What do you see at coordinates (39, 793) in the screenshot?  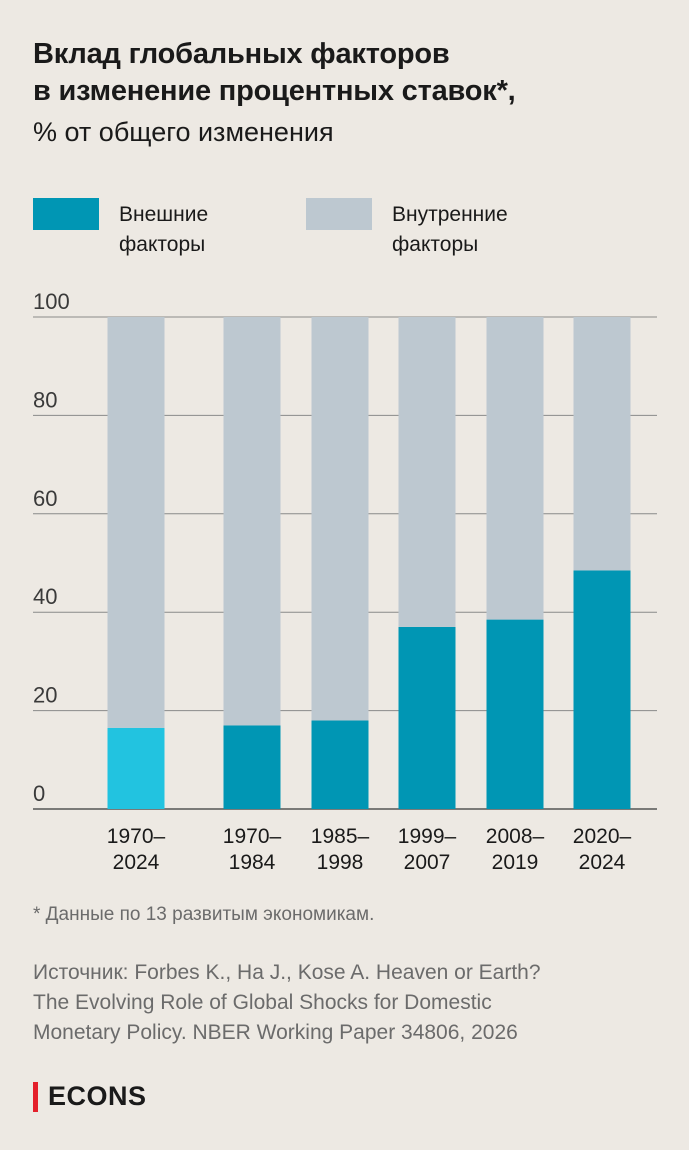 I see `y-tick-label-0: 0` at bounding box center [39, 793].